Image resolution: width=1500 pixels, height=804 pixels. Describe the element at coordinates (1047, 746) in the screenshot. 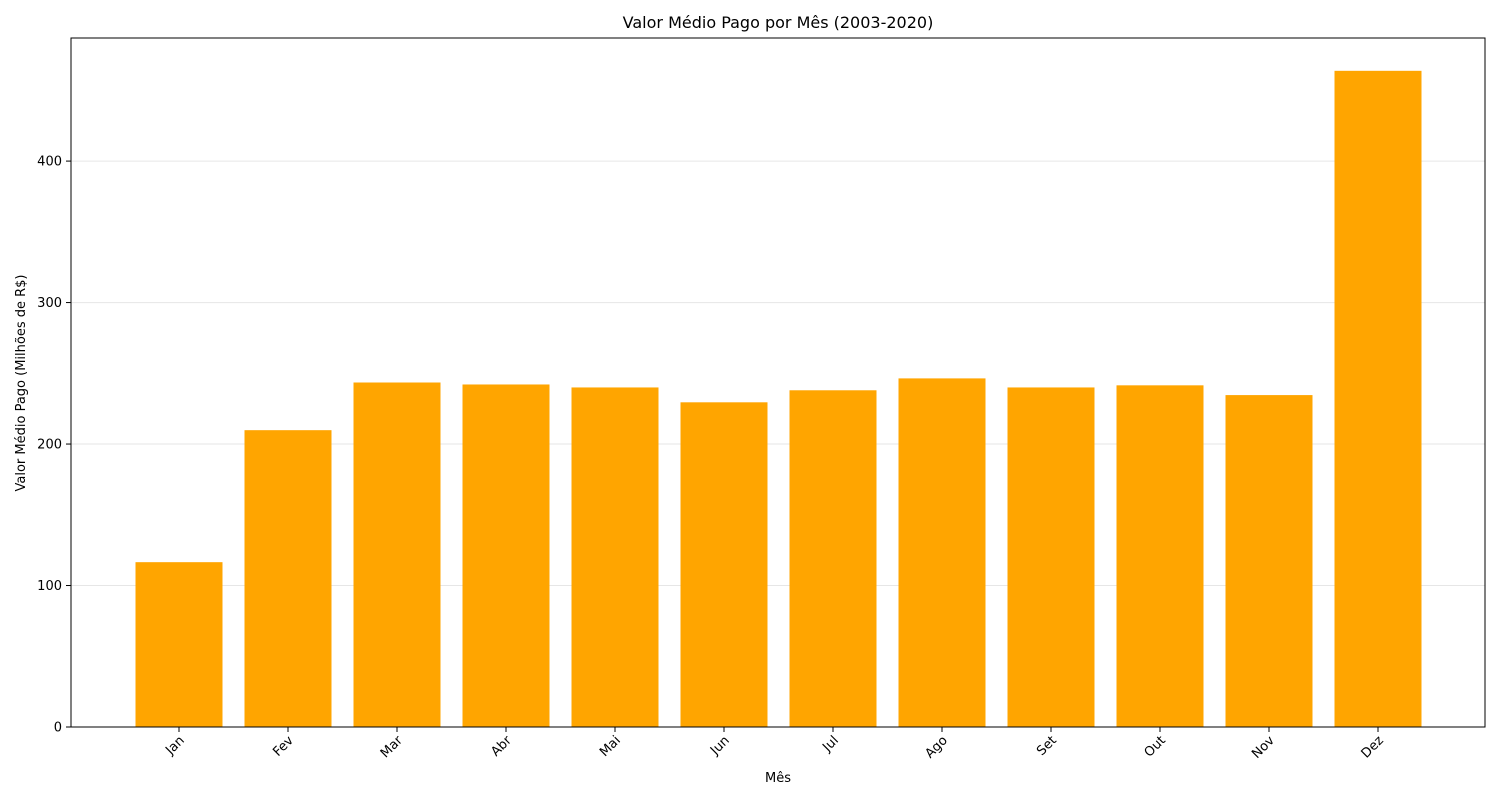

I see `x-tick-label-set: Set` at that location.